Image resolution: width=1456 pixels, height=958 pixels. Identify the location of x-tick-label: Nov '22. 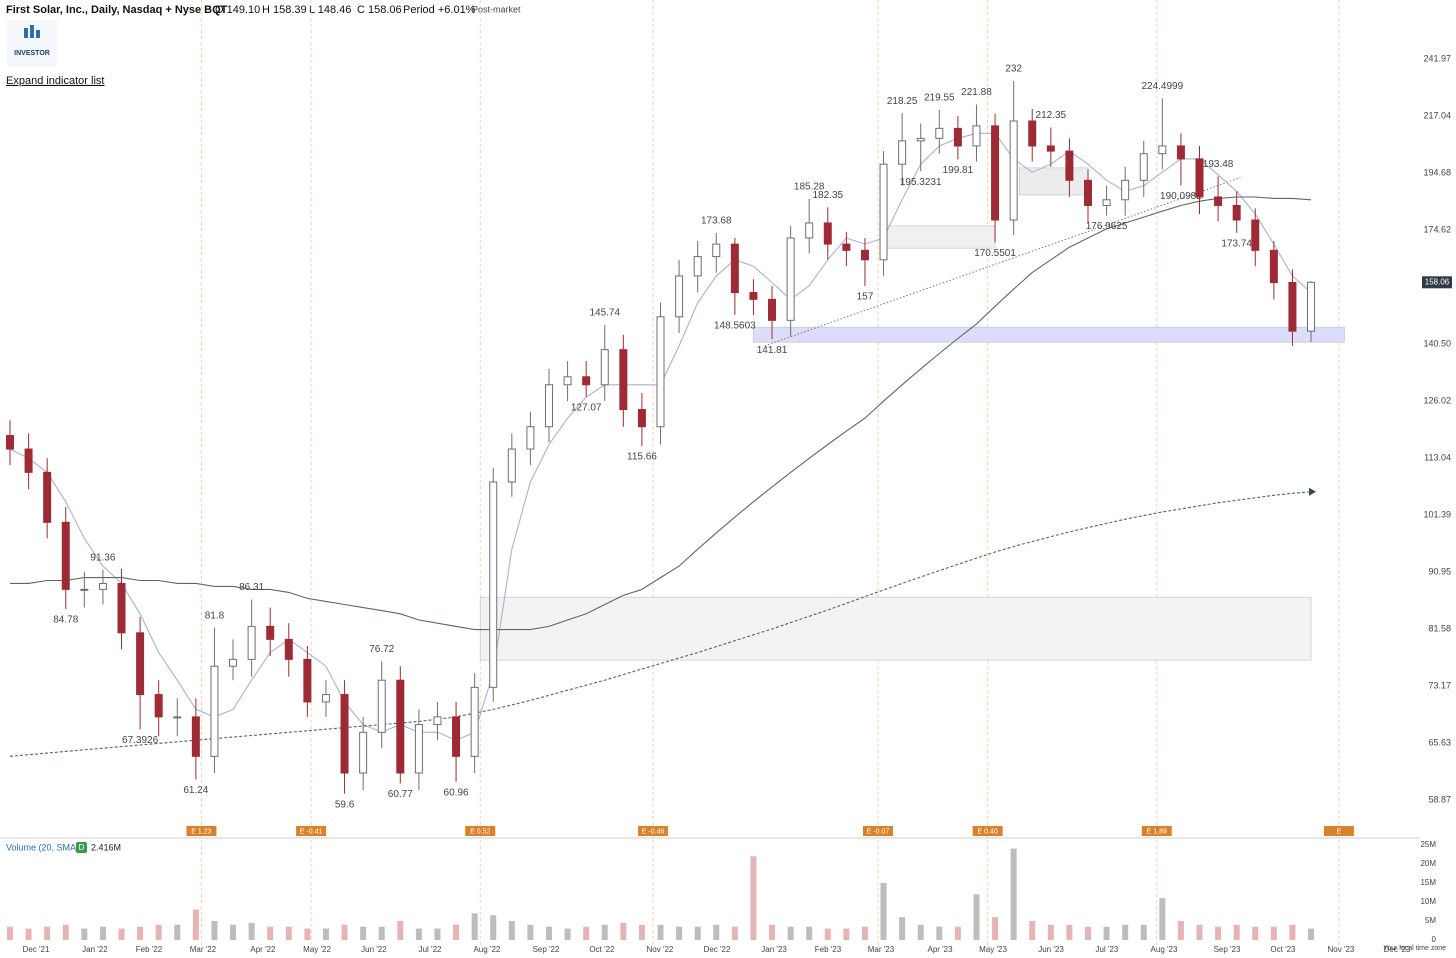
(660, 949).